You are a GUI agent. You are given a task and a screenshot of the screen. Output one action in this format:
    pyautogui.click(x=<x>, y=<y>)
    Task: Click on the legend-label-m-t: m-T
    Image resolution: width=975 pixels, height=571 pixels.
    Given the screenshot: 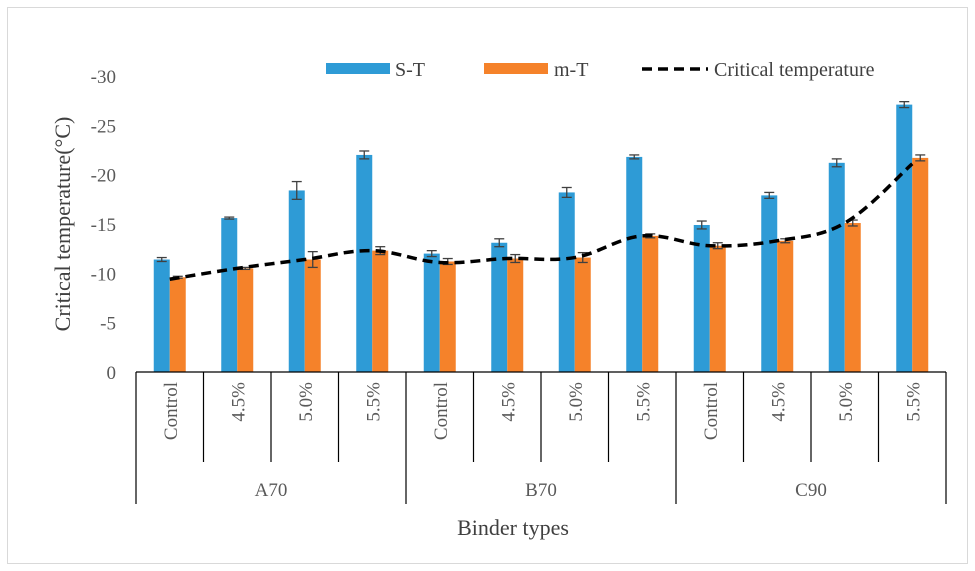 What is the action you would take?
    pyautogui.click(x=571, y=70)
    